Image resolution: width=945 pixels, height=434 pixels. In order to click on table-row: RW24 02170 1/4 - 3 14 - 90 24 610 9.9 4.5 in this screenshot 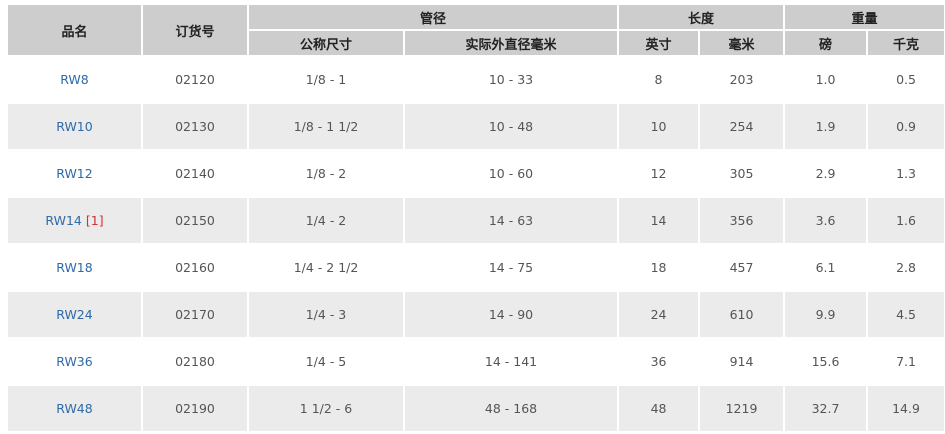, I will do `click(475, 314)`.